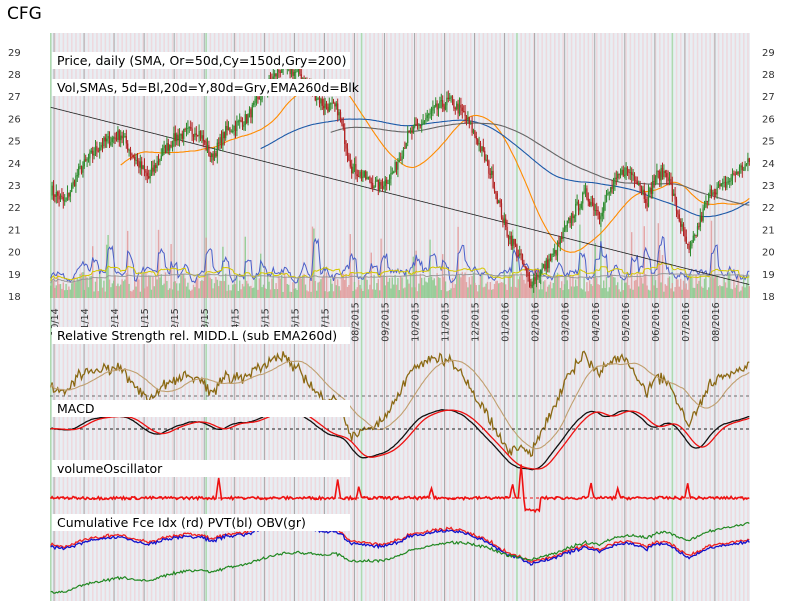 The height and width of the screenshot is (605, 796). What do you see at coordinates (110, 468) in the screenshot?
I see `volosc-panel-title: volumeOscillator` at bounding box center [110, 468].